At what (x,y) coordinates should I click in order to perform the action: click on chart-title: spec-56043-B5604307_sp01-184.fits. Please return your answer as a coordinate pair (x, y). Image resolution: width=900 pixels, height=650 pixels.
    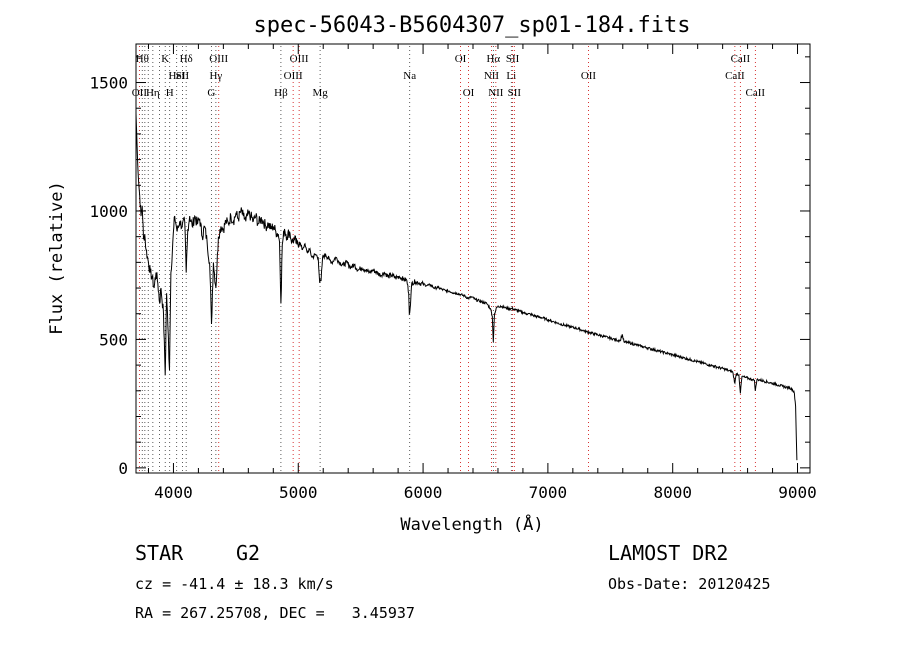
    Looking at the image, I should click on (471, 25).